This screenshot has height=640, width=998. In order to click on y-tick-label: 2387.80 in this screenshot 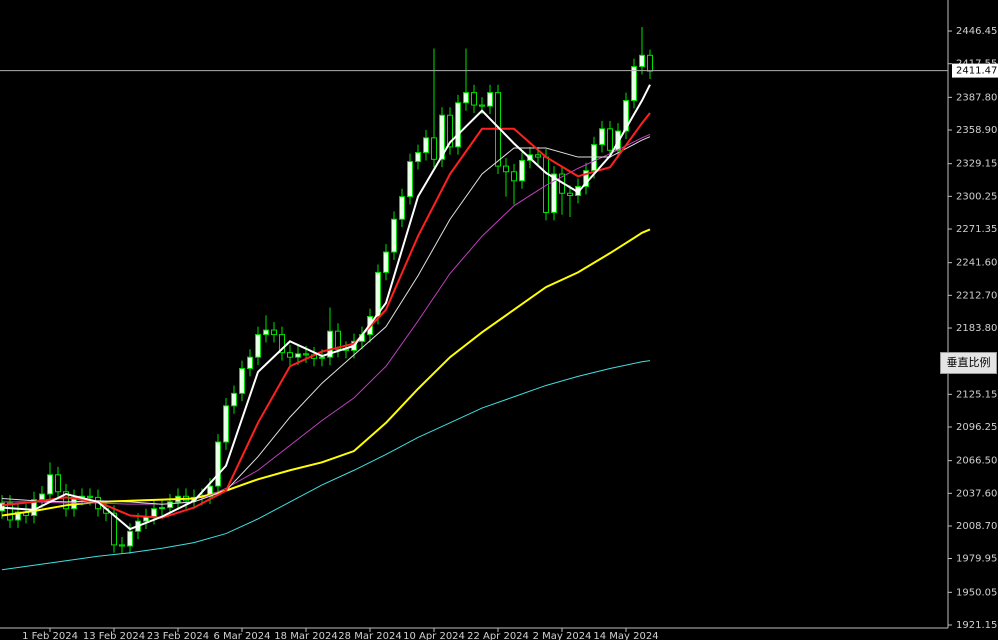, I will do `click(976, 97)`.